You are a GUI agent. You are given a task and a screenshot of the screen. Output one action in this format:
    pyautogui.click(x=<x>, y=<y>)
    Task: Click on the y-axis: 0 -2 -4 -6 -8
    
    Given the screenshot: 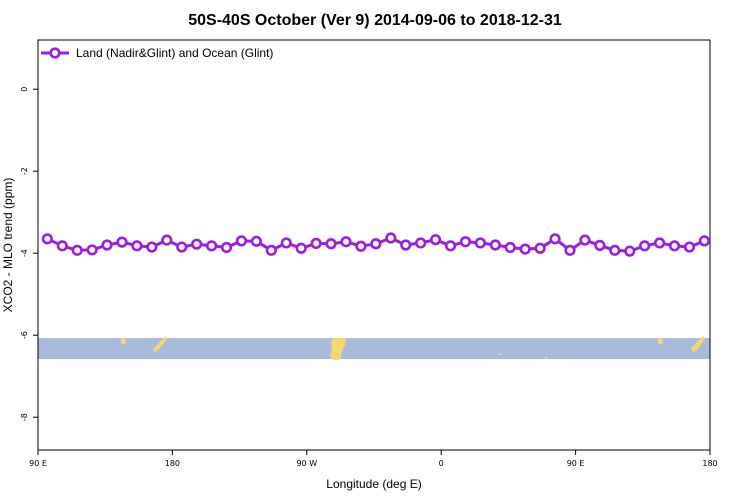 What is the action you would take?
    pyautogui.click(x=29, y=254)
    